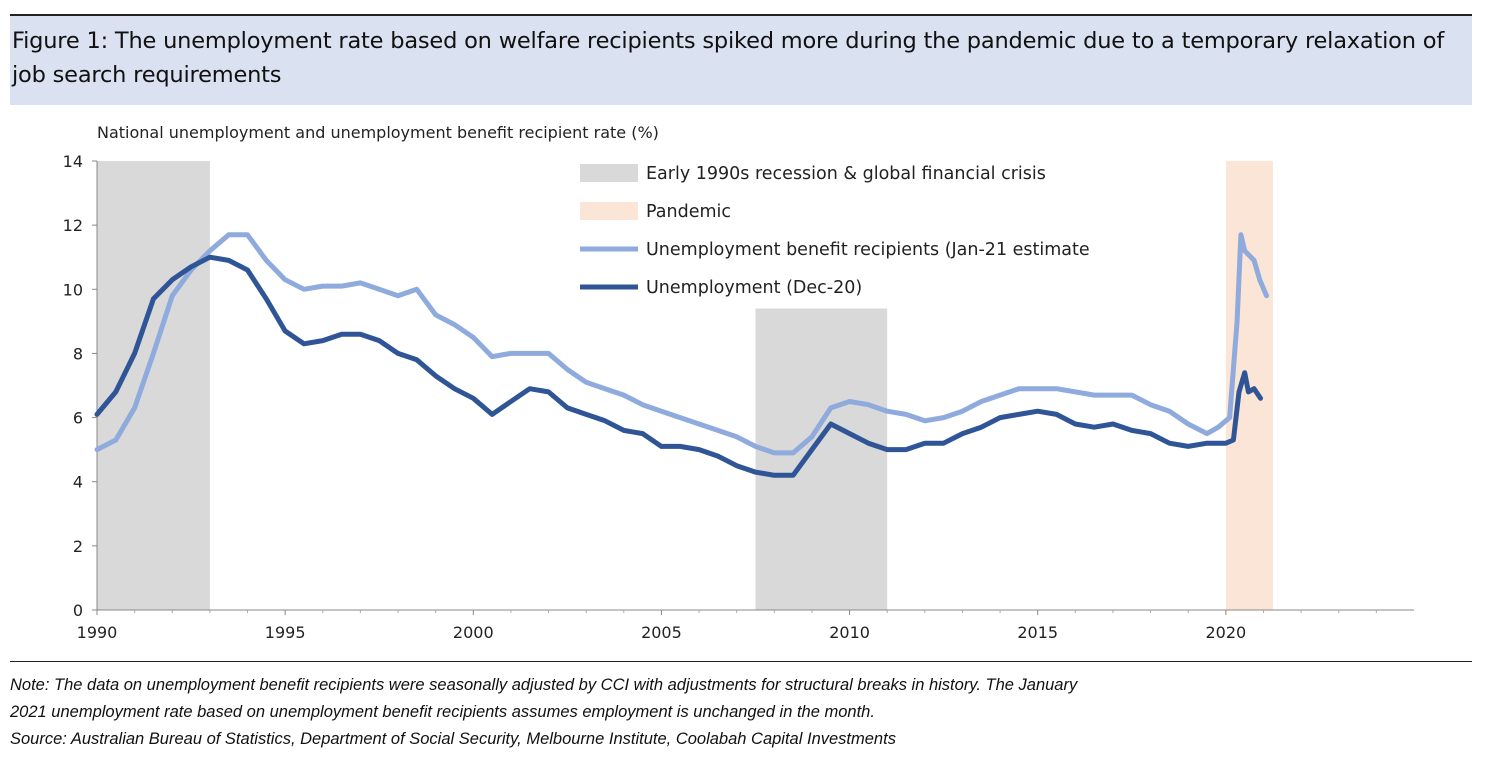 The height and width of the screenshot is (774, 1494). What do you see at coordinates (78, 353) in the screenshot?
I see `y-tick-label: 8` at bounding box center [78, 353].